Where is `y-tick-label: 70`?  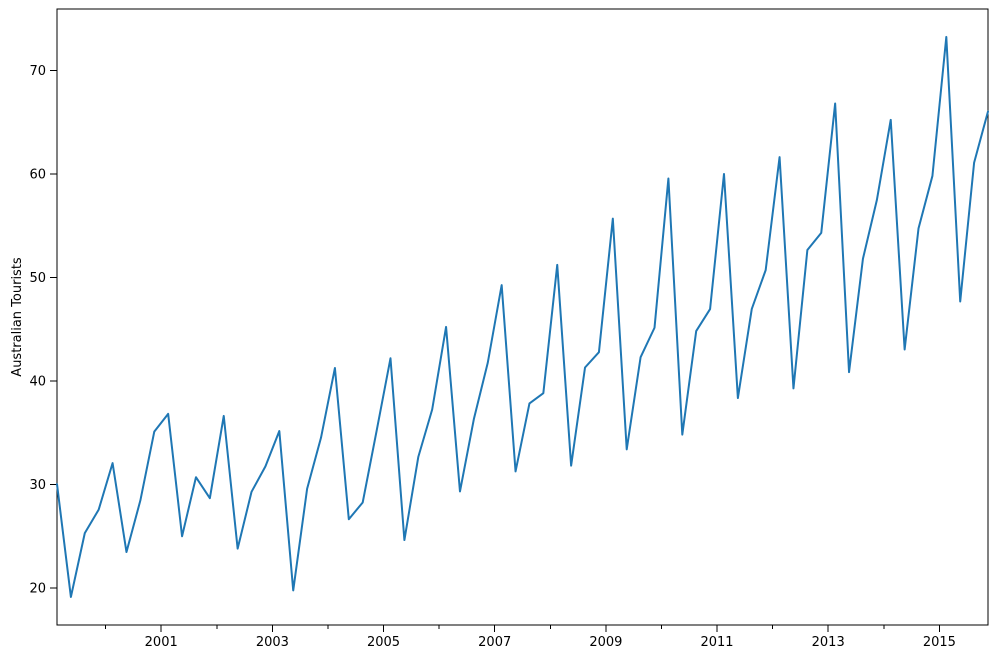
y-tick-label: 70 is located at coordinates (37, 71).